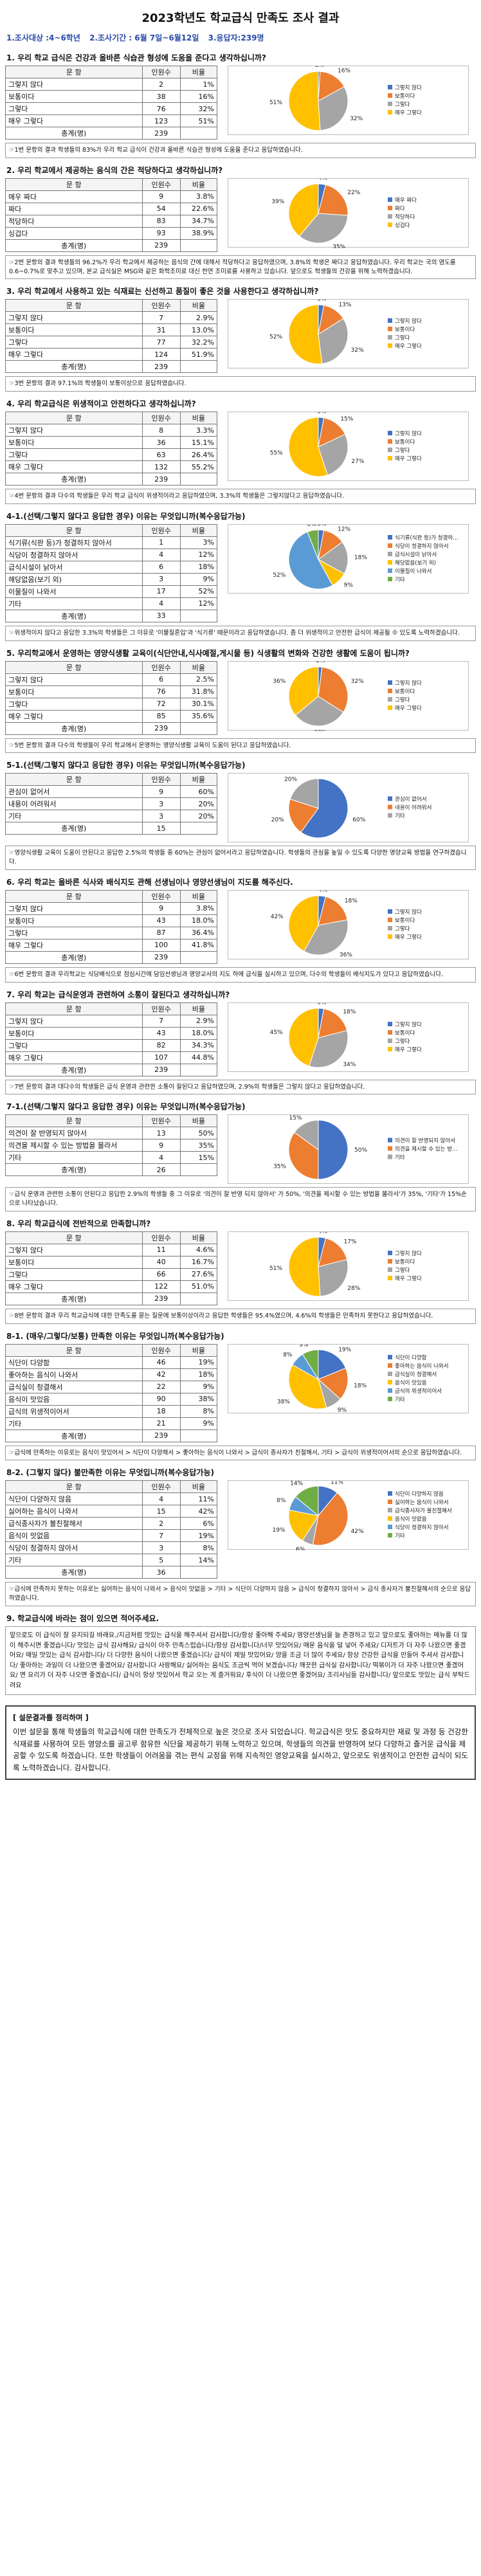 The width and height of the screenshot is (481, 2576). What do you see at coordinates (277, 820) in the screenshot?
I see `slice-label: 20%` at bounding box center [277, 820].